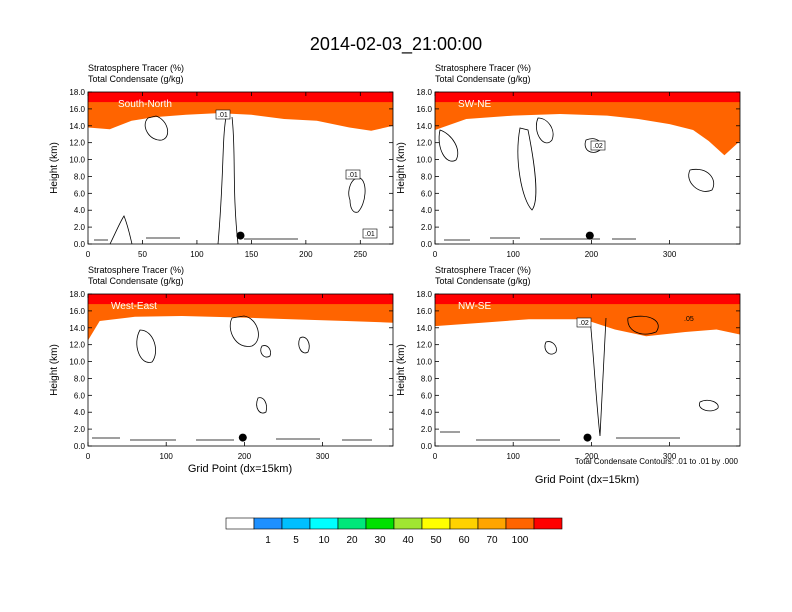  I want to click on colorbar-labels: 1 5 10 20 30 40 50 60 70 100, so click(397, 540).